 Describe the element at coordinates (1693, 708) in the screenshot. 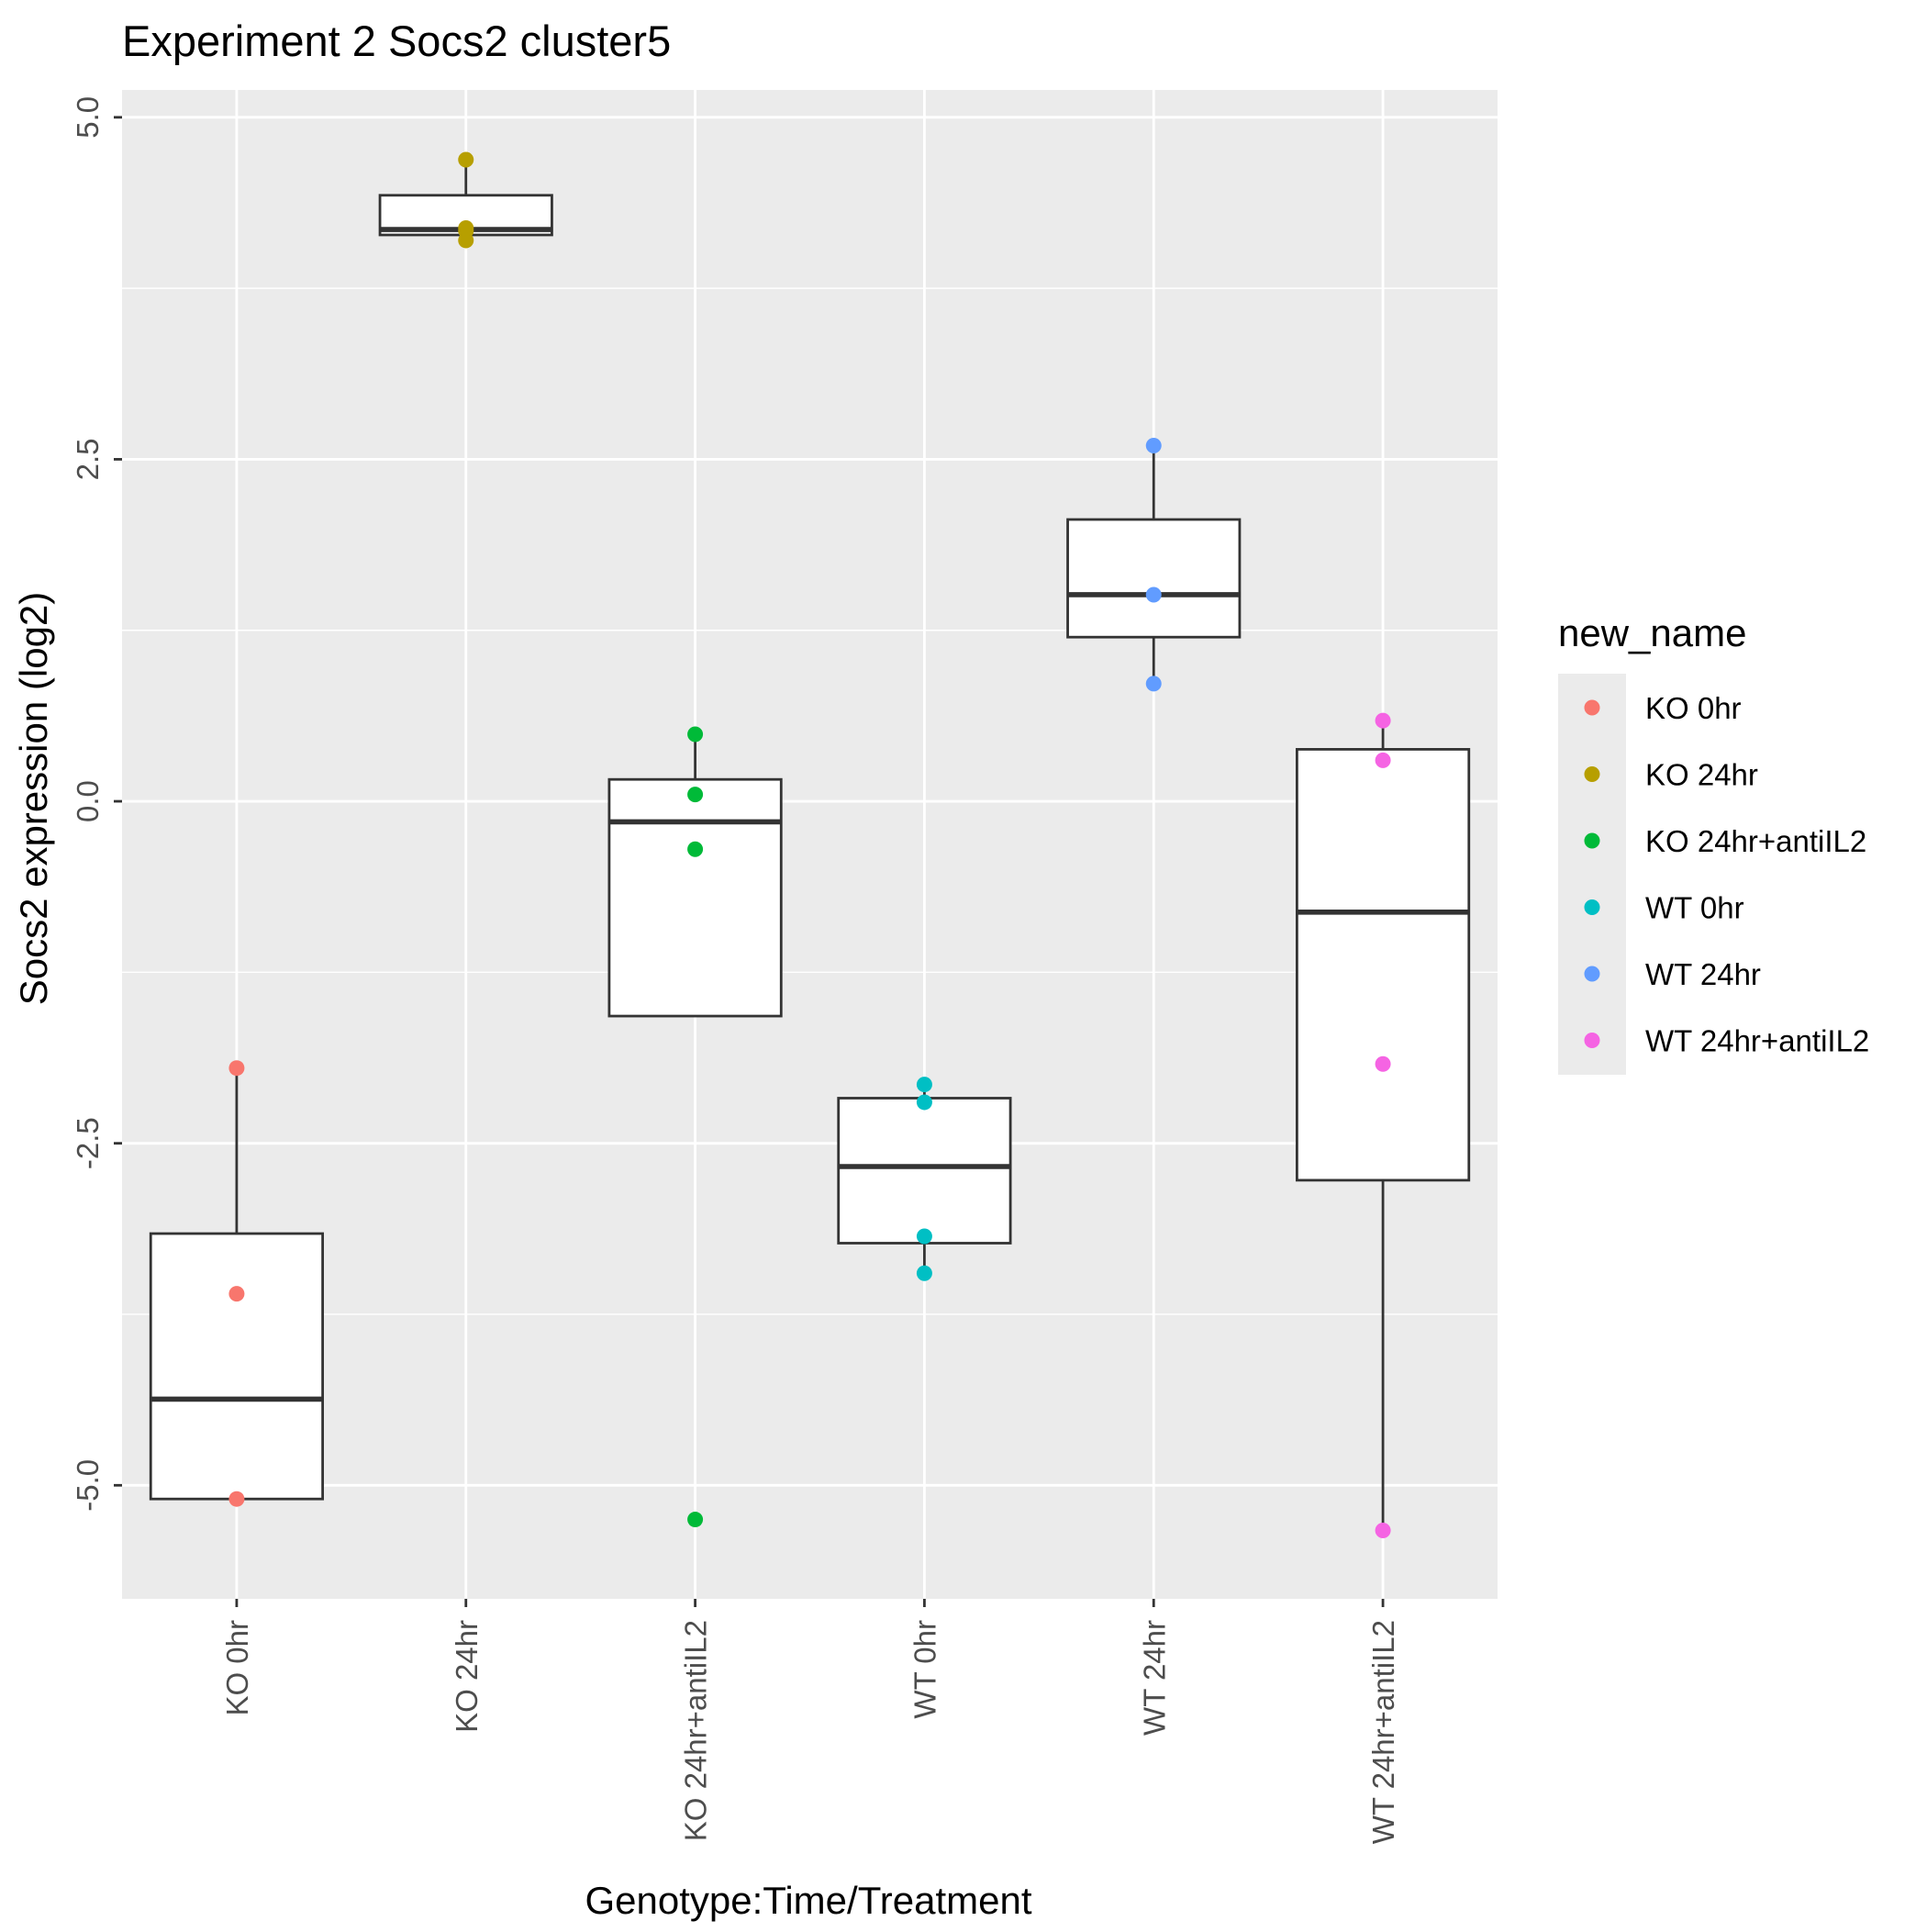

I see `legend-label: KO 0hr` at that location.